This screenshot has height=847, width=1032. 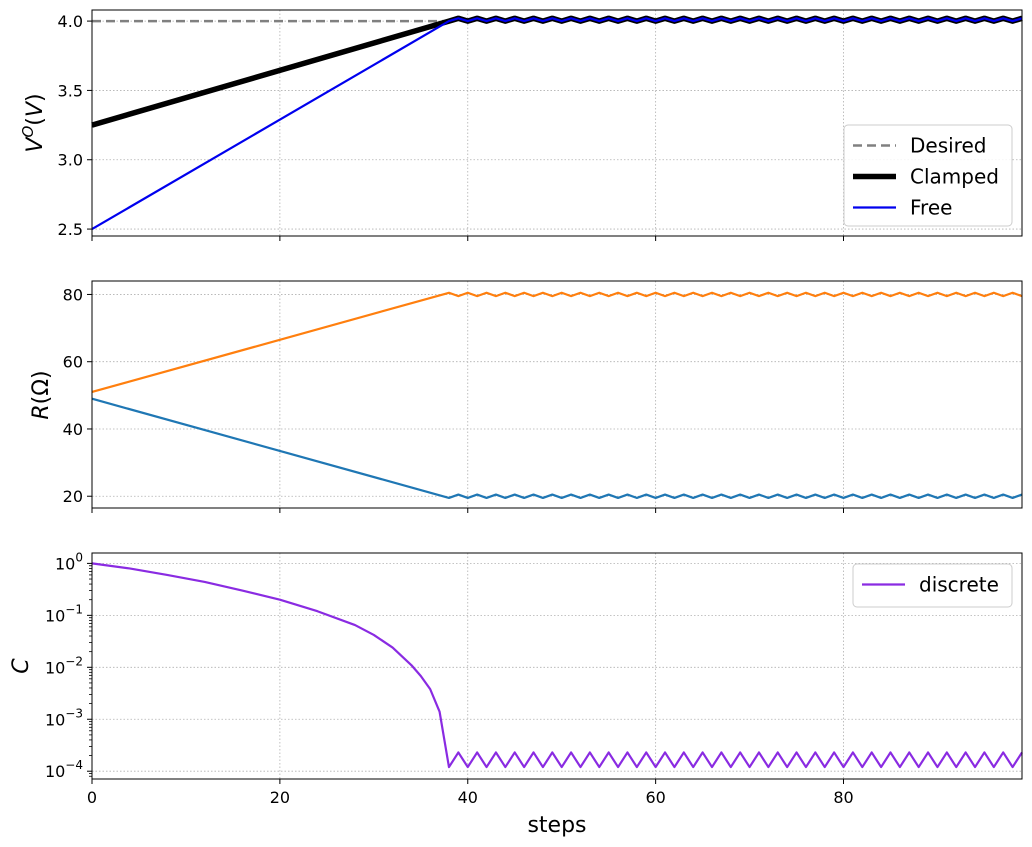 What do you see at coordinates (41, 394) in the screenshot?
I see `resistance-axis-label: R(Ω)` at bounding box center [41, 394].